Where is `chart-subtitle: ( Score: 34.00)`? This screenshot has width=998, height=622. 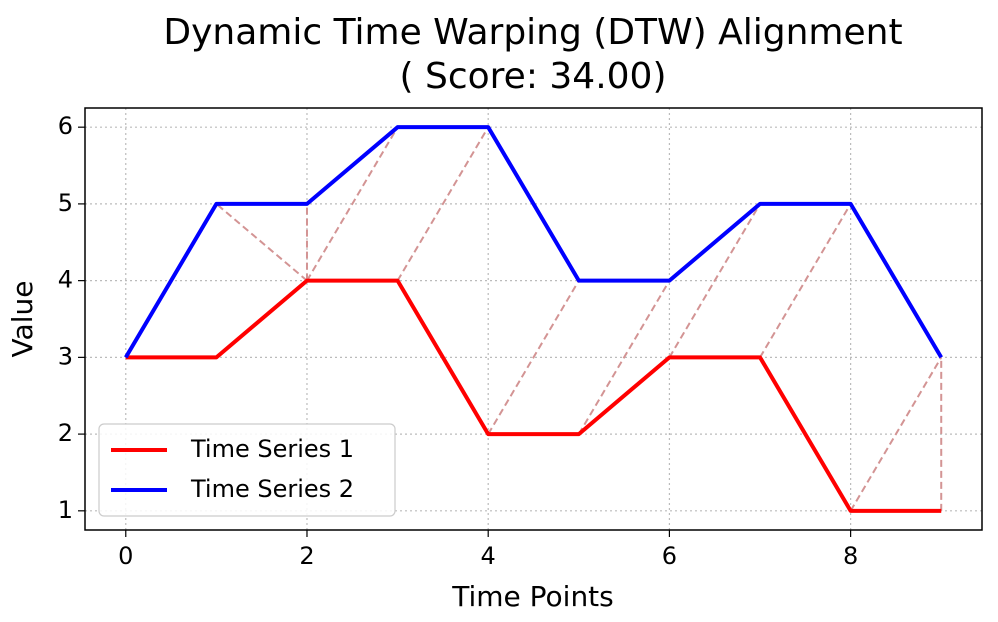 chart-subtitle: ( Score: 34.00) is located at coordinates (533, 76).